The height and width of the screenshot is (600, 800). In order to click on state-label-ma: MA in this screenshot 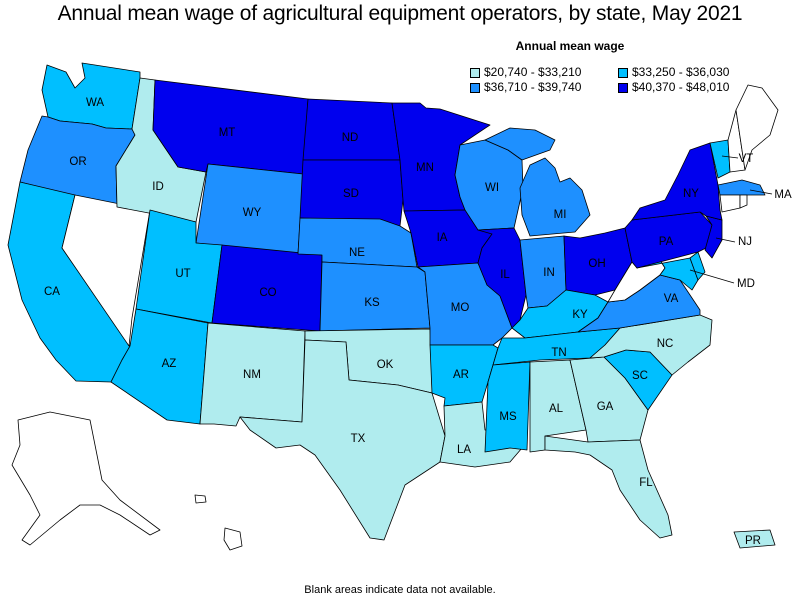, I will do `click(783, 195)`.